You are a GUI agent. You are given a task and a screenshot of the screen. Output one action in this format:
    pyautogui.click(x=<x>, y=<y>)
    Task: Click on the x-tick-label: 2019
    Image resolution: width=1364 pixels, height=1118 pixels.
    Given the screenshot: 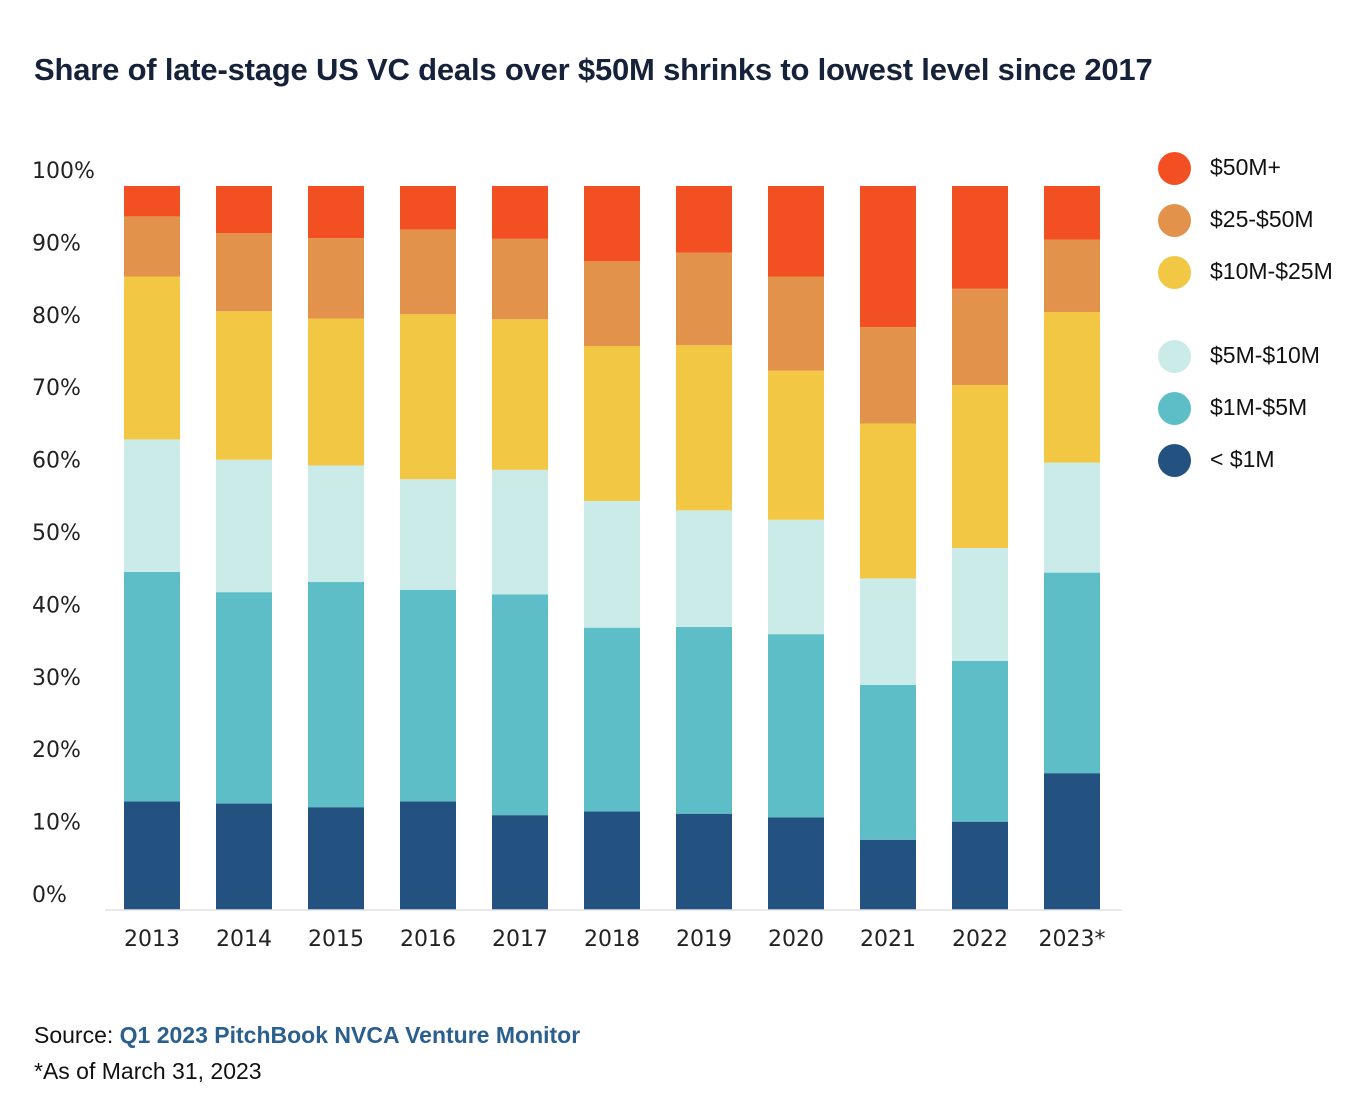 What is the action you would take?
    pyautogui.click(x=704, y=939)
    